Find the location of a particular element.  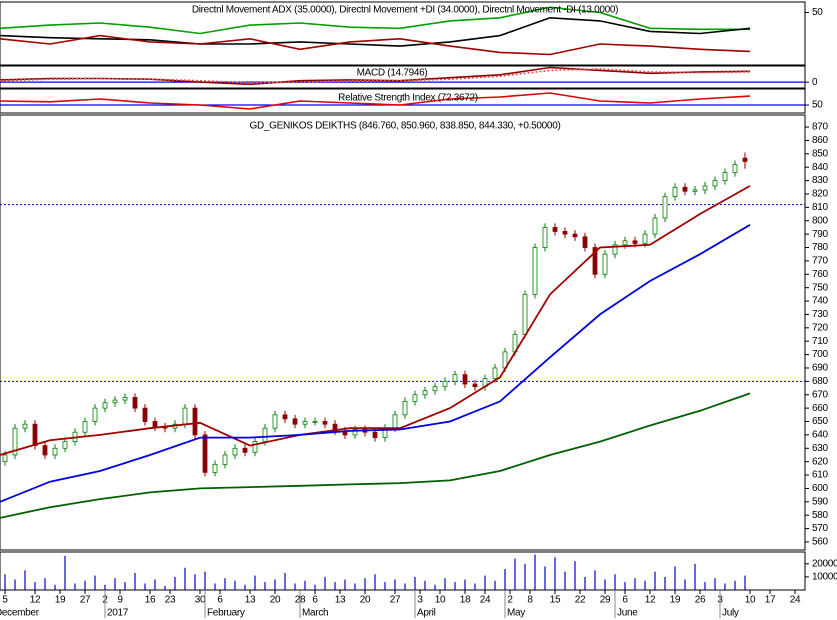

y-tick-label: 870 is located at coordinates (820, 127).